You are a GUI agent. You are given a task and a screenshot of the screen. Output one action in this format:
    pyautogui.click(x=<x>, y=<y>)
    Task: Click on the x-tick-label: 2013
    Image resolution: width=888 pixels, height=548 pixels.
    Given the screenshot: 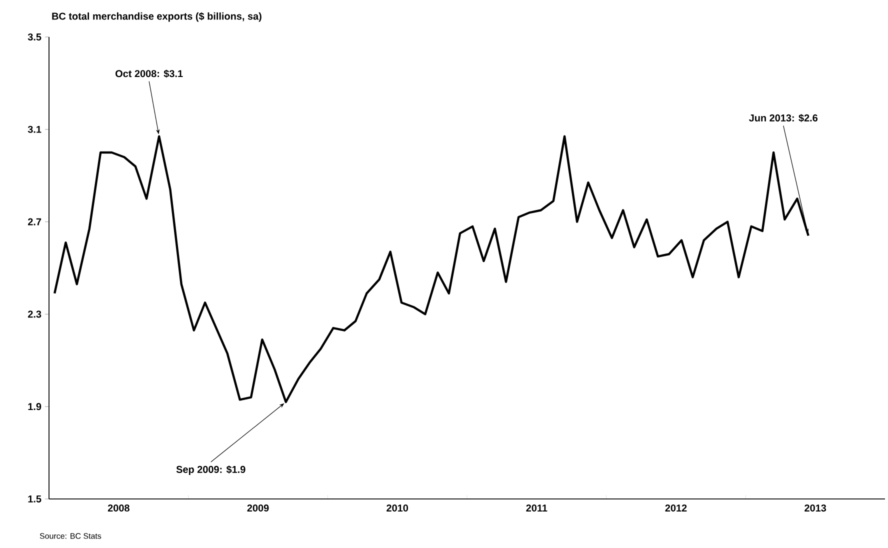 What is the action you would take?
    pyautogui.click(x=815, y=508)
    